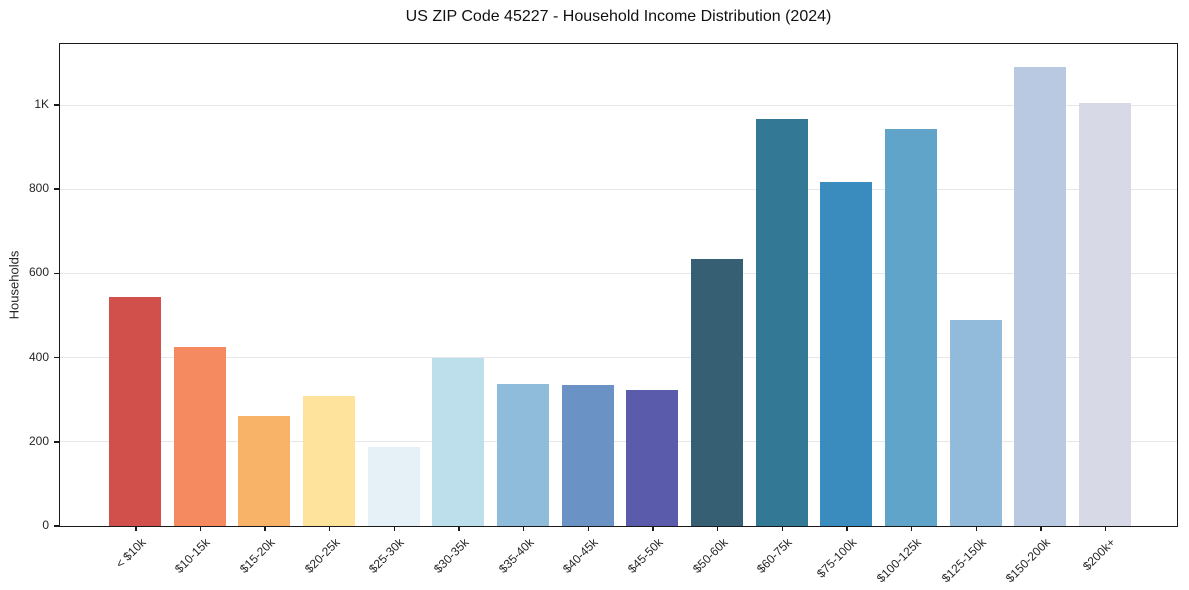  I want to click on bar-slot: $150-200k, so click(1035, 314).